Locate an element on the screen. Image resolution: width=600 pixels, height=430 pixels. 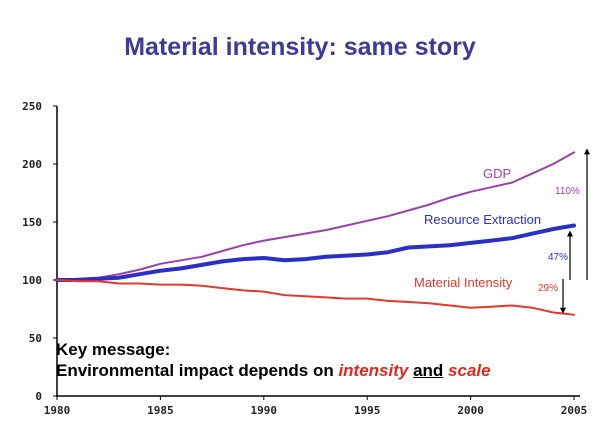
x-tick-label: 2000 is located at coordinates (470, 410).